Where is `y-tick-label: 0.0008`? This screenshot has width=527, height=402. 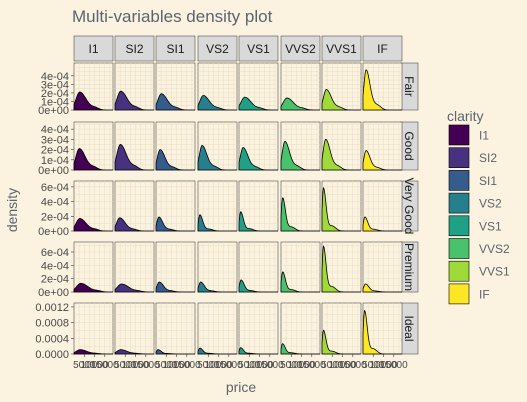 y-tick-label: 0.0008 is located at coordinates (52, 324).